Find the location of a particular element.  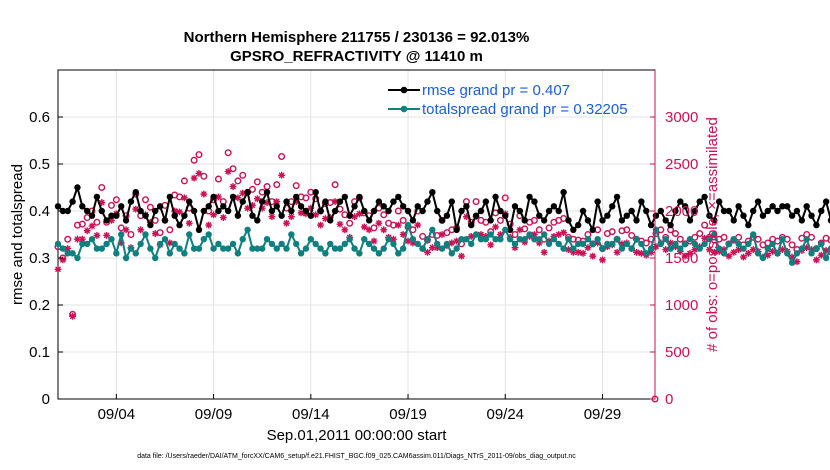

y-right-tick-label: 3000 is located at coordinates (681, 117).